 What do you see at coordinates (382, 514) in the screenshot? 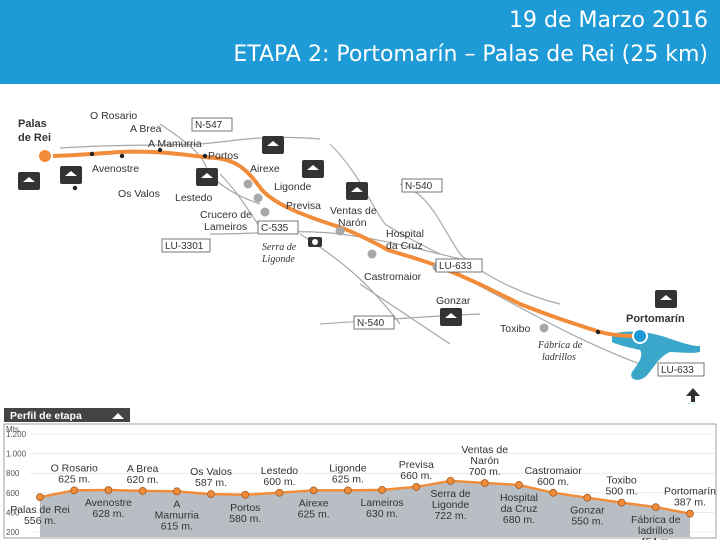
I see `profile-altitude-label: 630 m.` at bounding box center [382, 514].